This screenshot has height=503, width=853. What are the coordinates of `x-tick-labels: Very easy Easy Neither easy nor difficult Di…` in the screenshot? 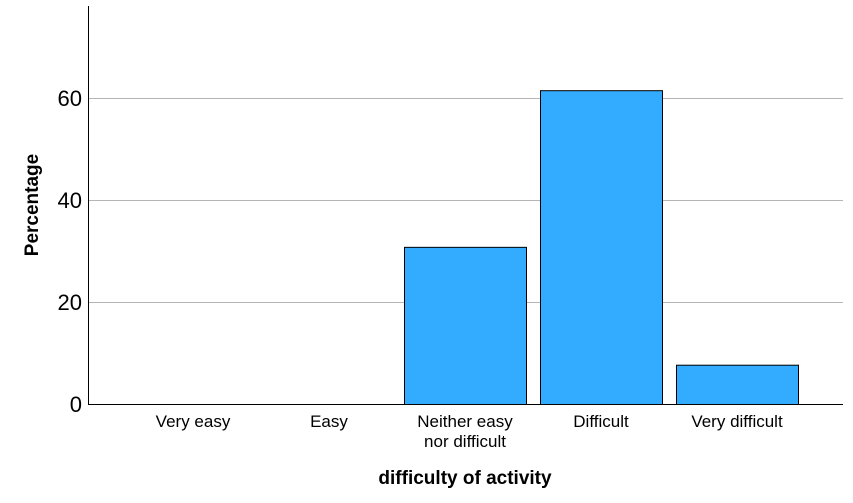 It's located at (469, 431).